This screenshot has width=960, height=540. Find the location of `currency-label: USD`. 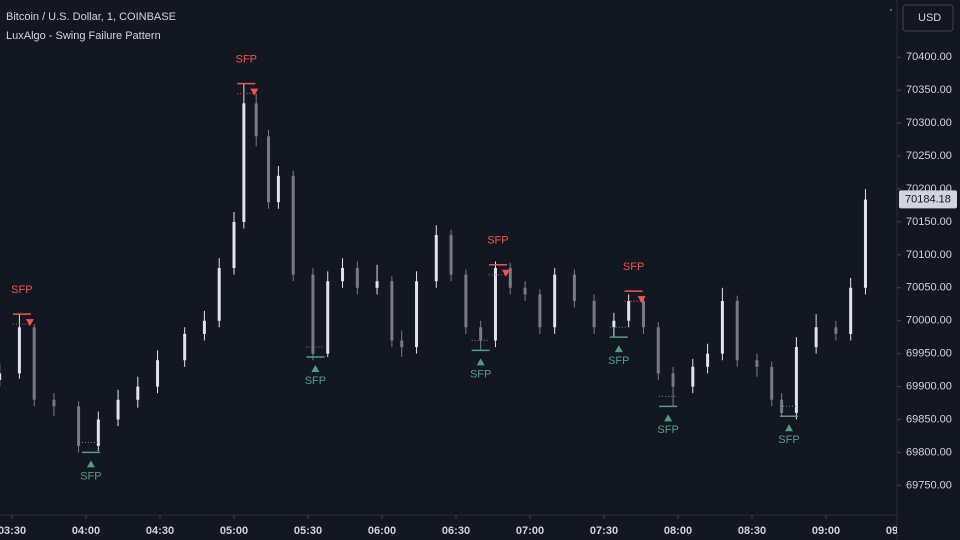

currency-label: USD is located at coordinates (929, 18).